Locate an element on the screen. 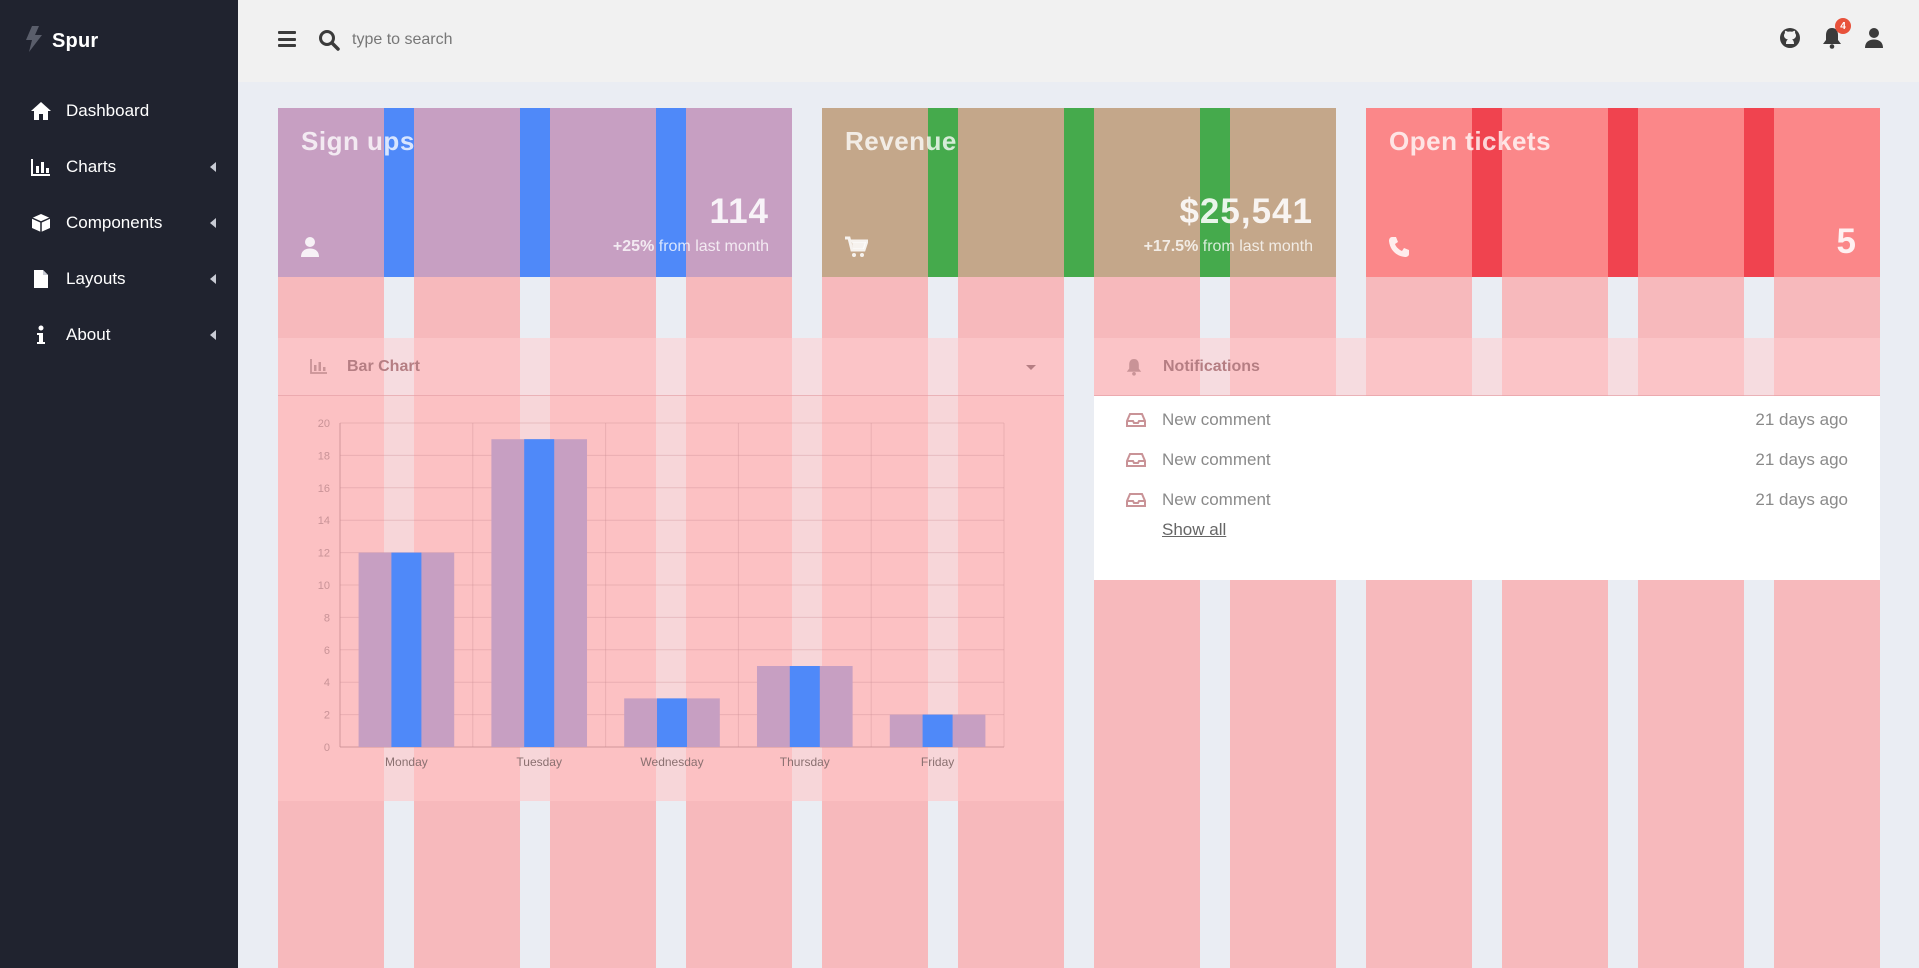 Image resolution: width=1919 pixels, height=968 pixels. y-tick-label: 14 is located at coordinates (324, 521).